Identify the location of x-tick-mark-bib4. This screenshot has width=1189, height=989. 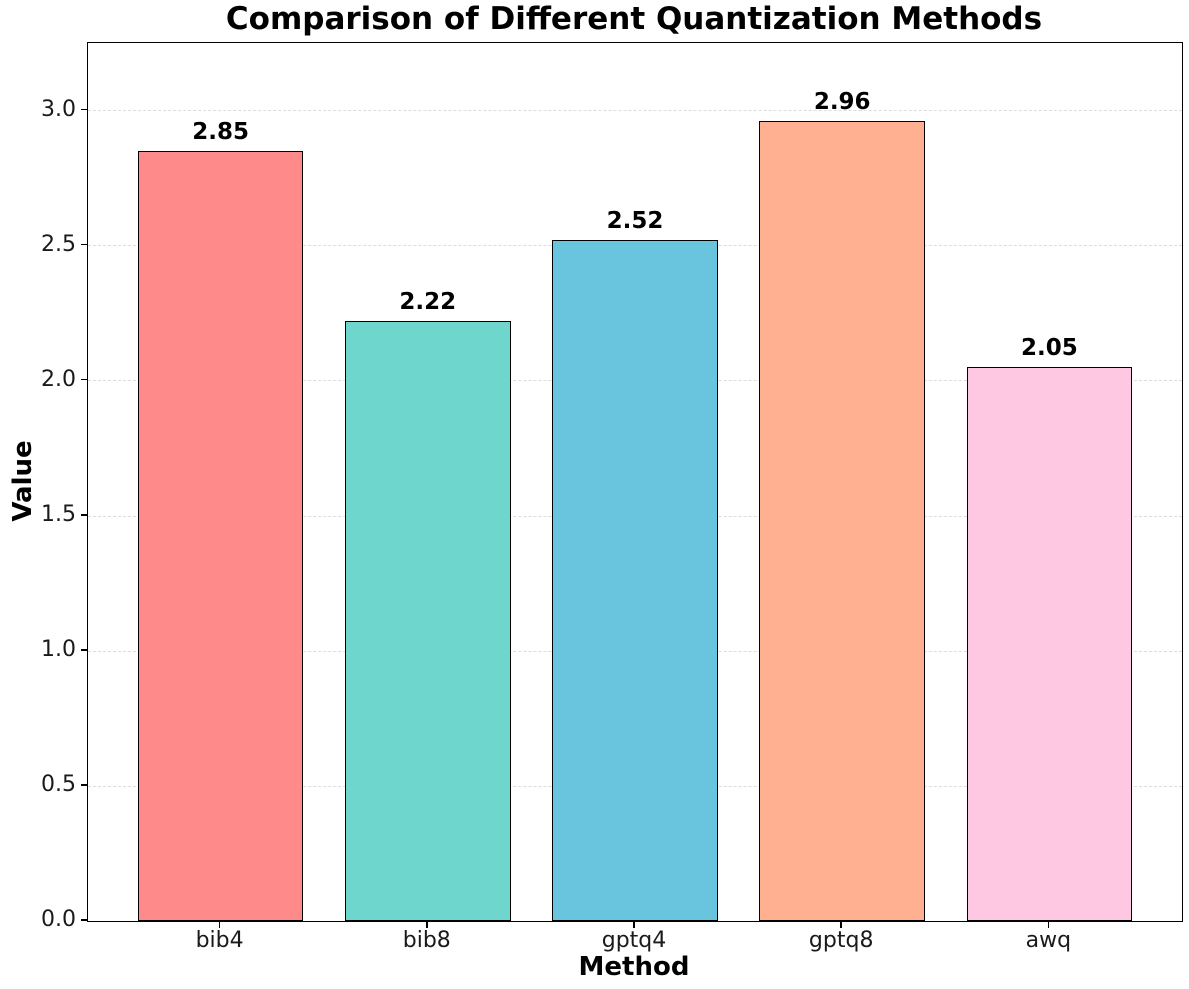
(219, 924).